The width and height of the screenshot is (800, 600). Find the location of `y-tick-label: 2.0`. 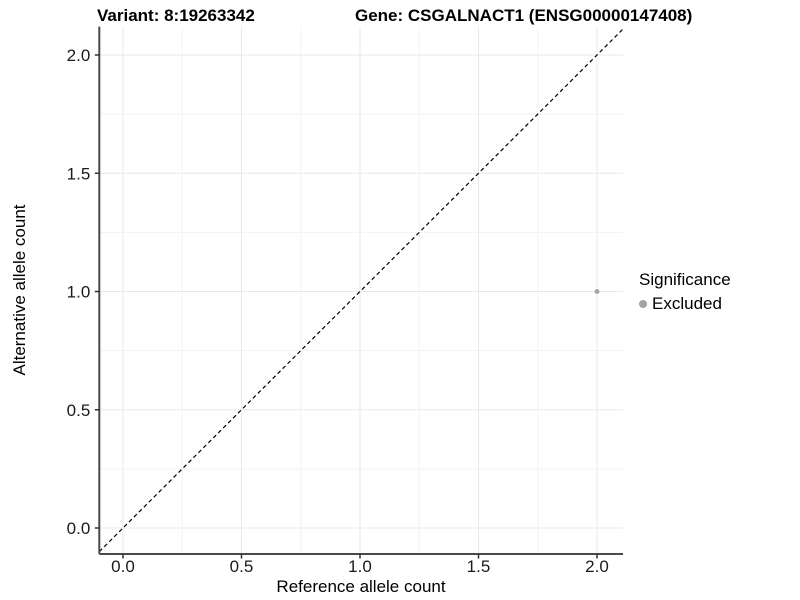

y-tick-label: 2.0 is located at coordinates (79, 55).